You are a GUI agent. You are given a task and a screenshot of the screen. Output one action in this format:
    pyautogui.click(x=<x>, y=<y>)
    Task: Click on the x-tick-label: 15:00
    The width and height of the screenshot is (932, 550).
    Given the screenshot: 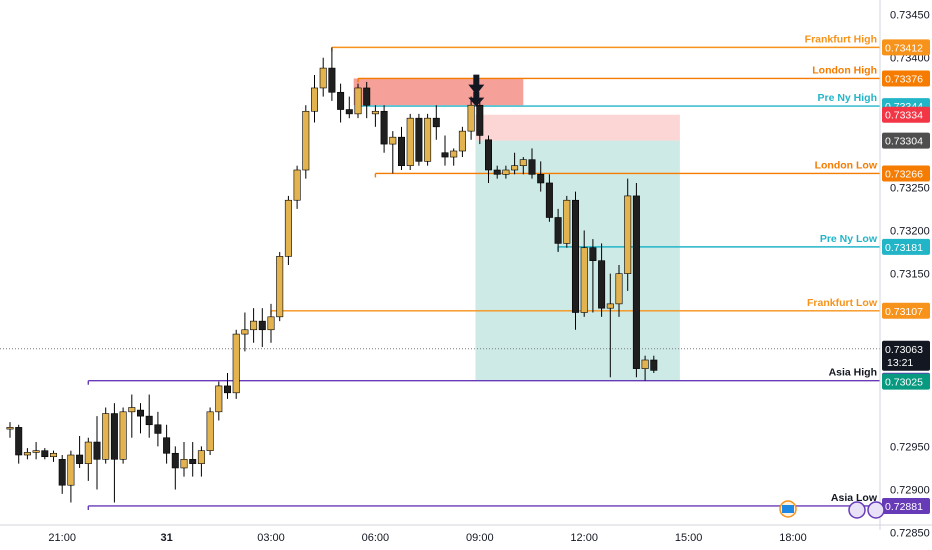 What is the action you would take?
    pyautogui.click(x=689, y=538)
    